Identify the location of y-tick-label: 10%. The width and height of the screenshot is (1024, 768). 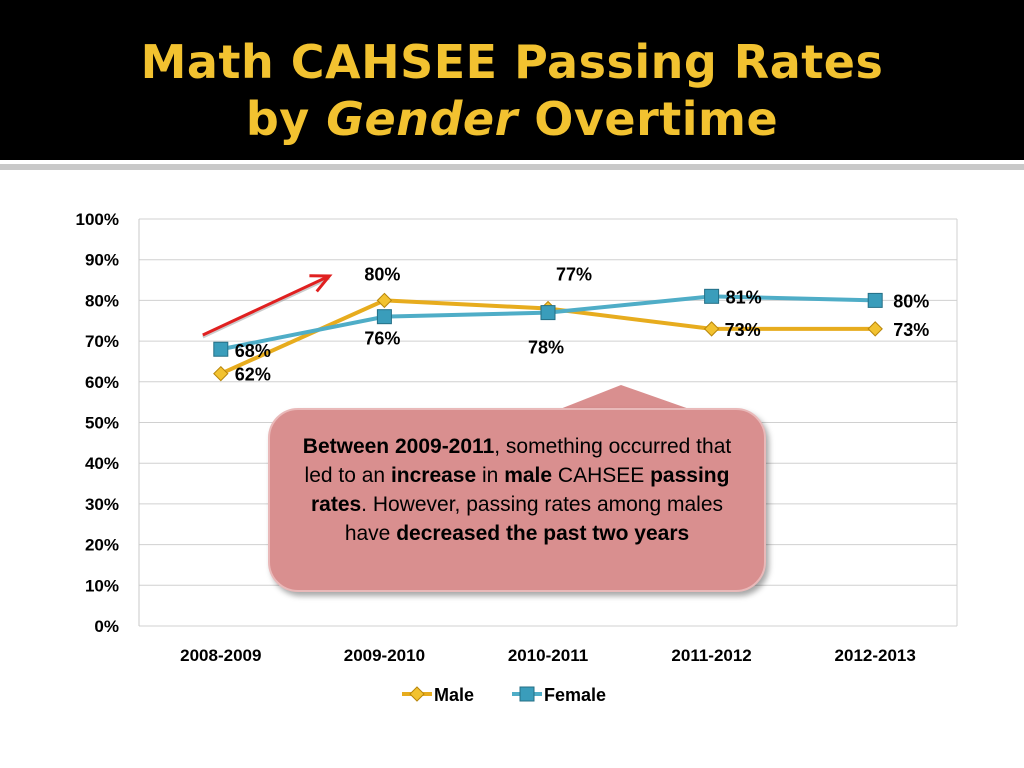
(102, 585).